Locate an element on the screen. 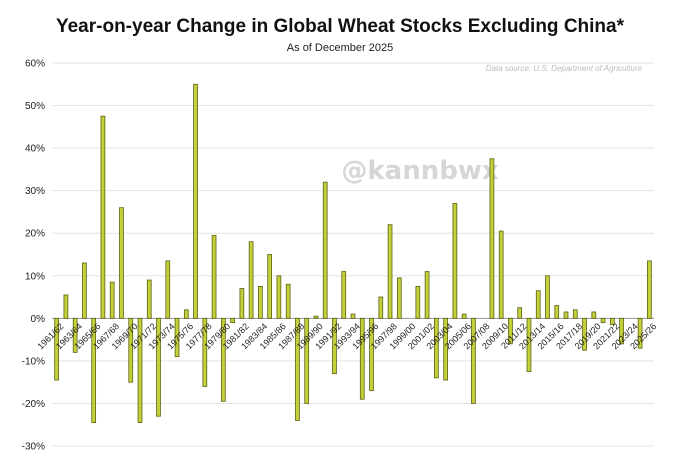 The image size is (680, 473). y-axis: 60% 50% 40% 30% 20% 10% 0% -10% -20% -30% is located at coordinates (33, 256).